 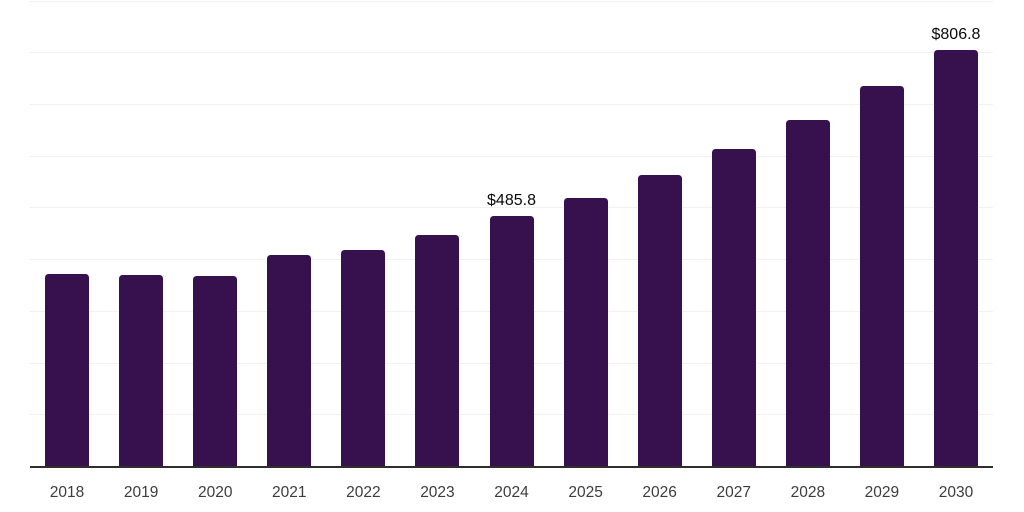 I want to click on bar-column-2027, so click(x=734, y=233).